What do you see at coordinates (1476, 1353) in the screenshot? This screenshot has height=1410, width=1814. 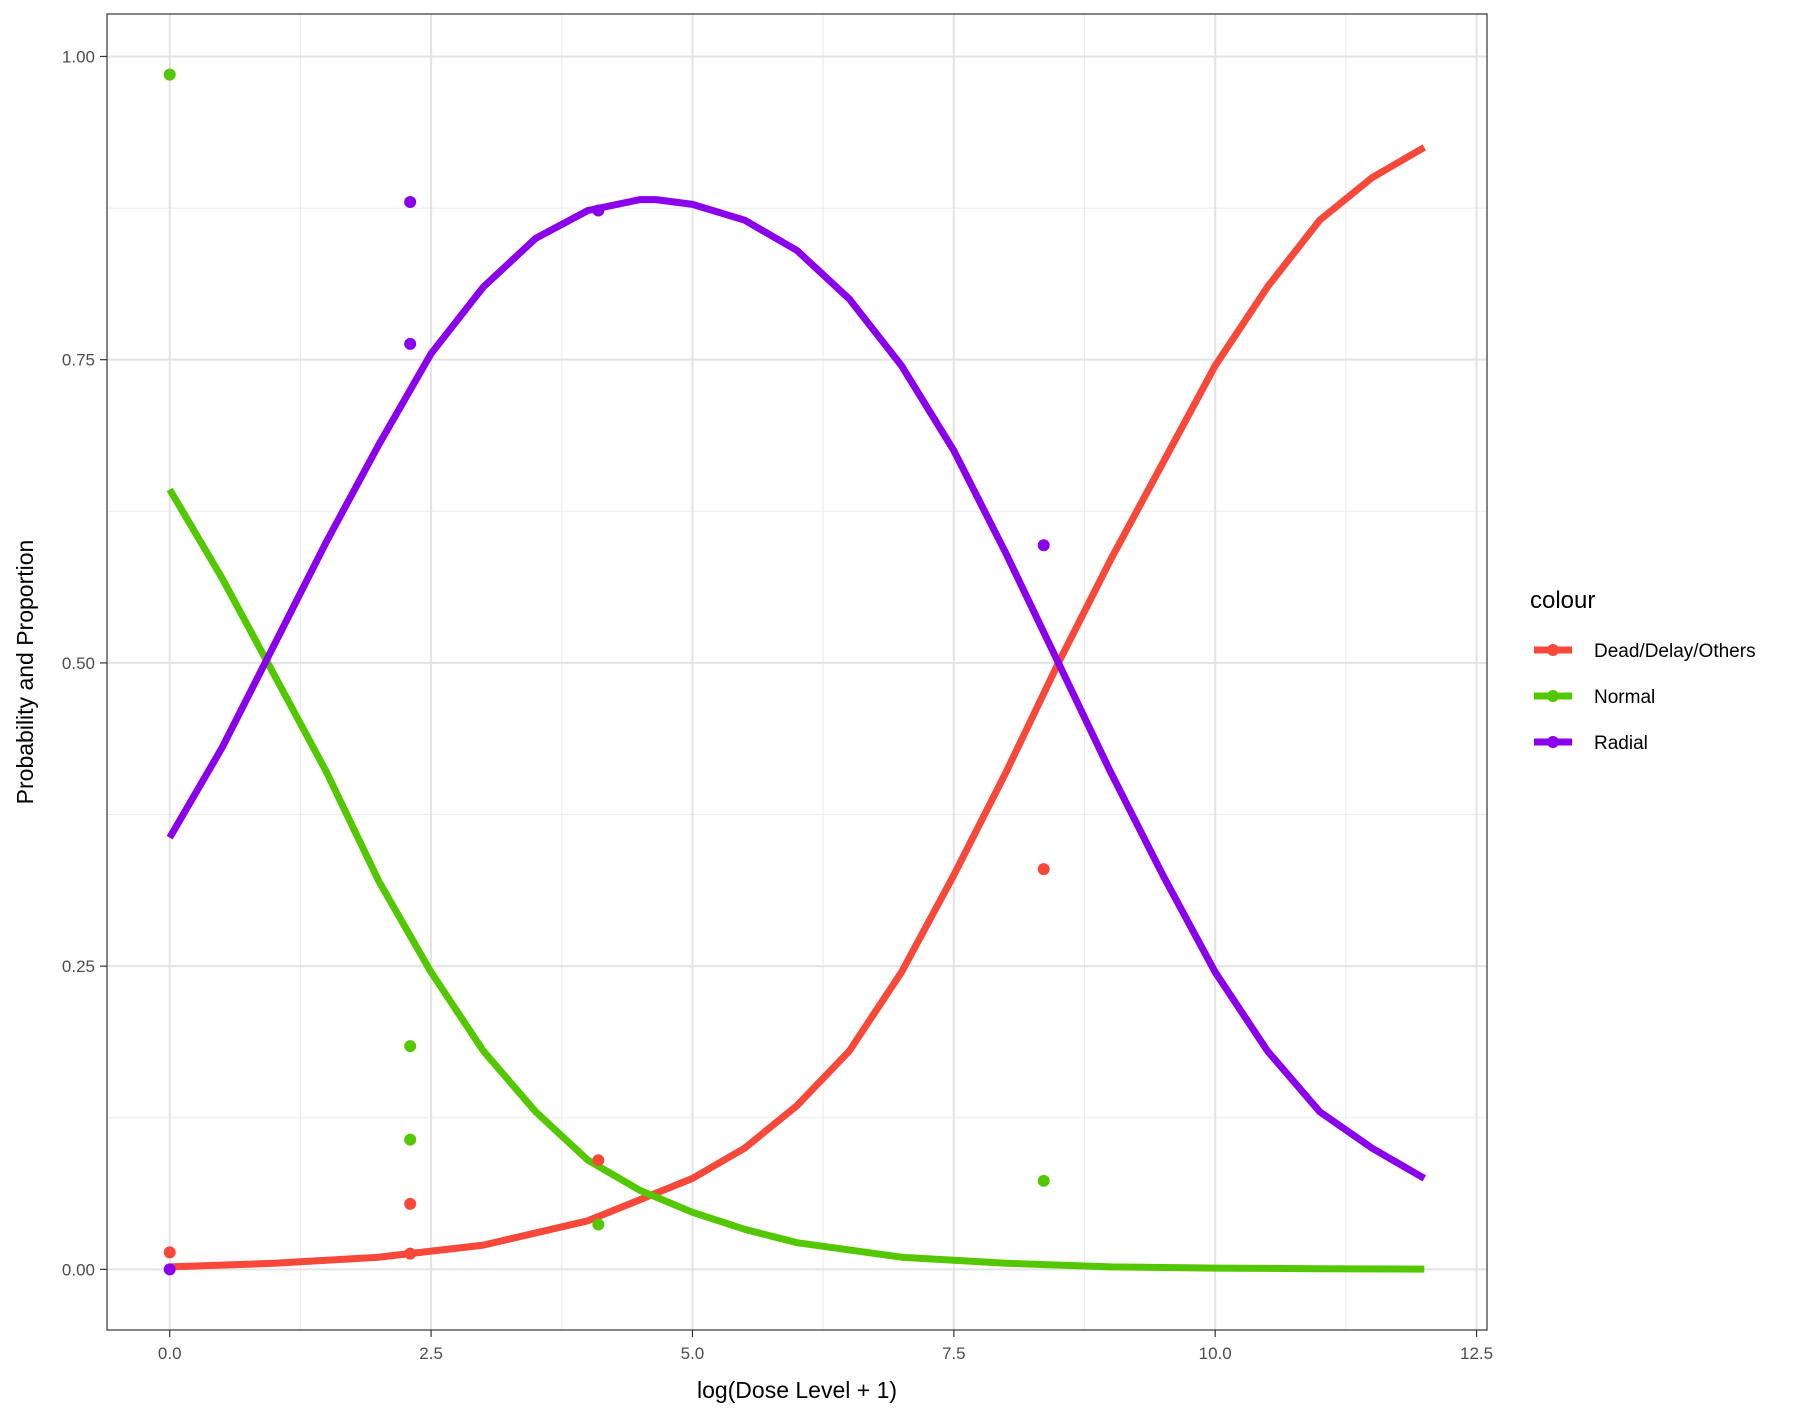 I see `x-tick-label: 12.5` at bounding box center [1476, 1353].